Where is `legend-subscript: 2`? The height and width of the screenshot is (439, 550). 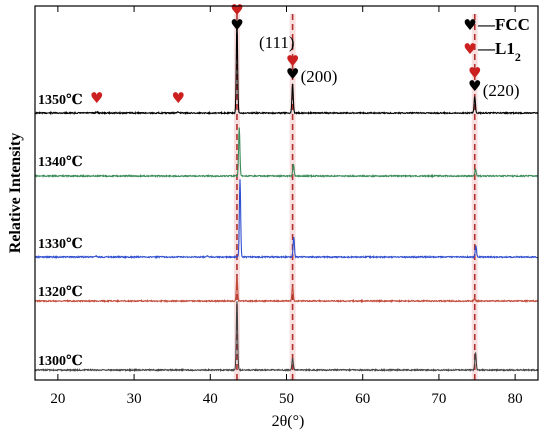
legend-subscript: 2 is located at coordinates (518, 57).